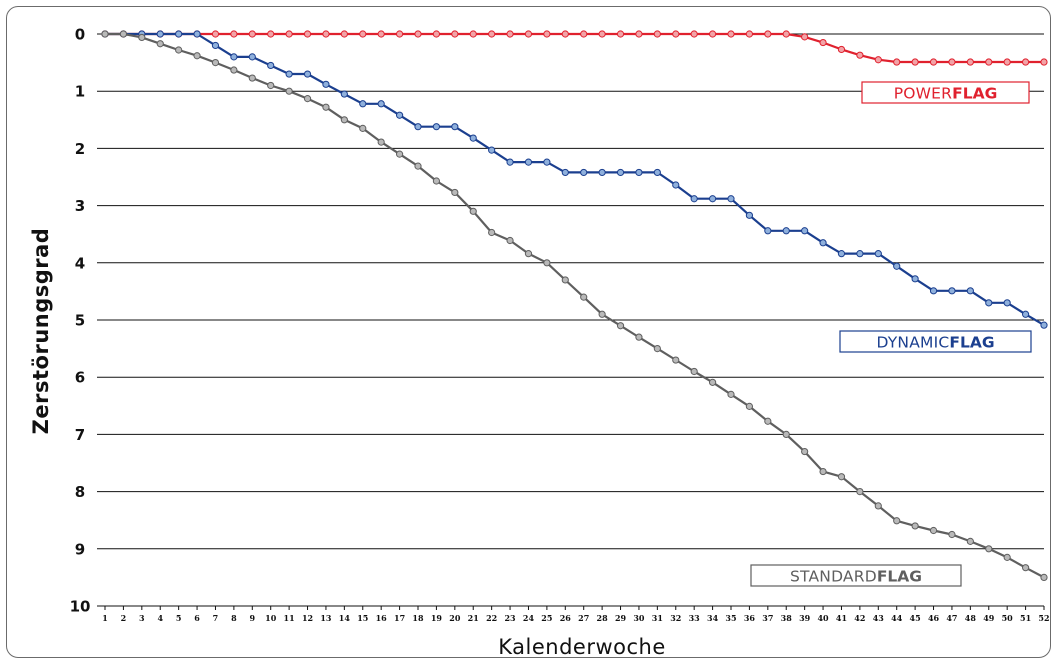  I want to click on x-tick-label: 3, so click(142, 618).